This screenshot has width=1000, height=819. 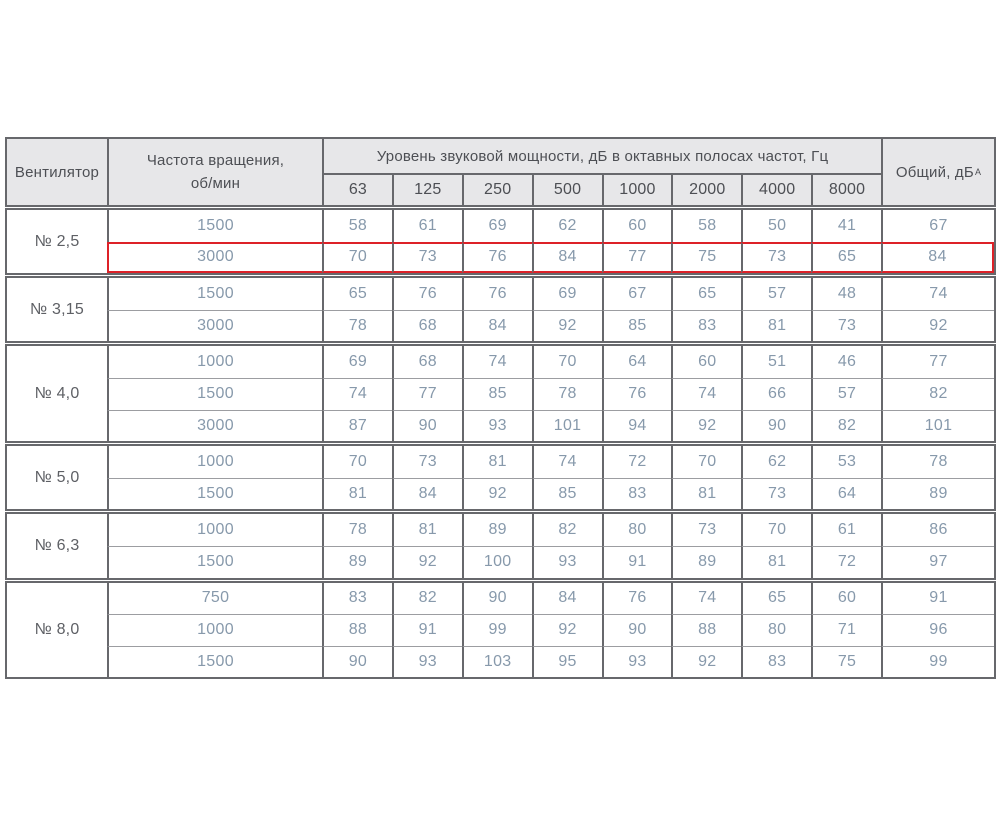 I want to click on header-total-subscript: А, so click(x=978, y=172).